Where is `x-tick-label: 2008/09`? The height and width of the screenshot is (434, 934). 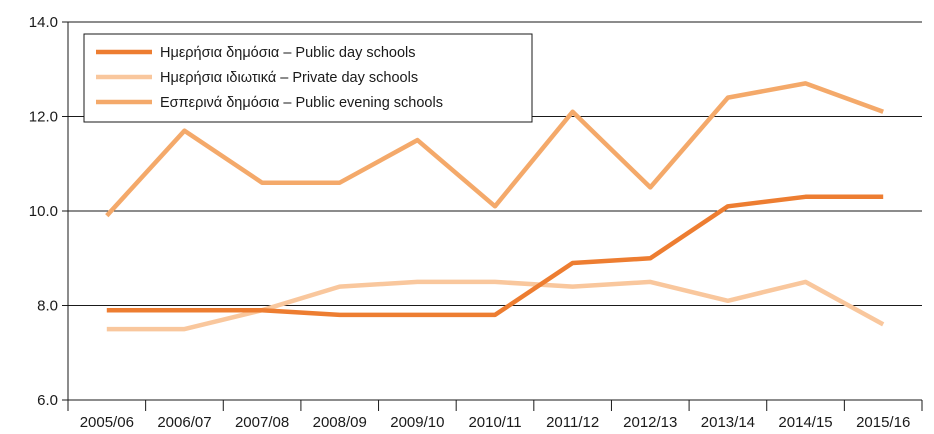 x-tick-label: 2008/09 is located at coordinates (340, 422).